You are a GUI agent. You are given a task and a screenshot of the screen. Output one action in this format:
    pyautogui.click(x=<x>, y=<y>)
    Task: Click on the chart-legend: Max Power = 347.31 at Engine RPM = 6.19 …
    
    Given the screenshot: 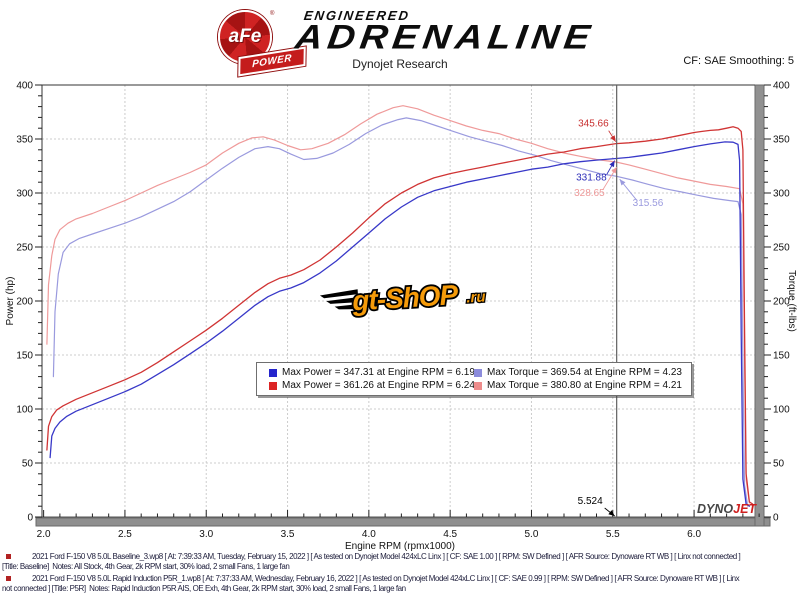 What is the action you would take?
    pyautogui.click(x=474, y=379)
    